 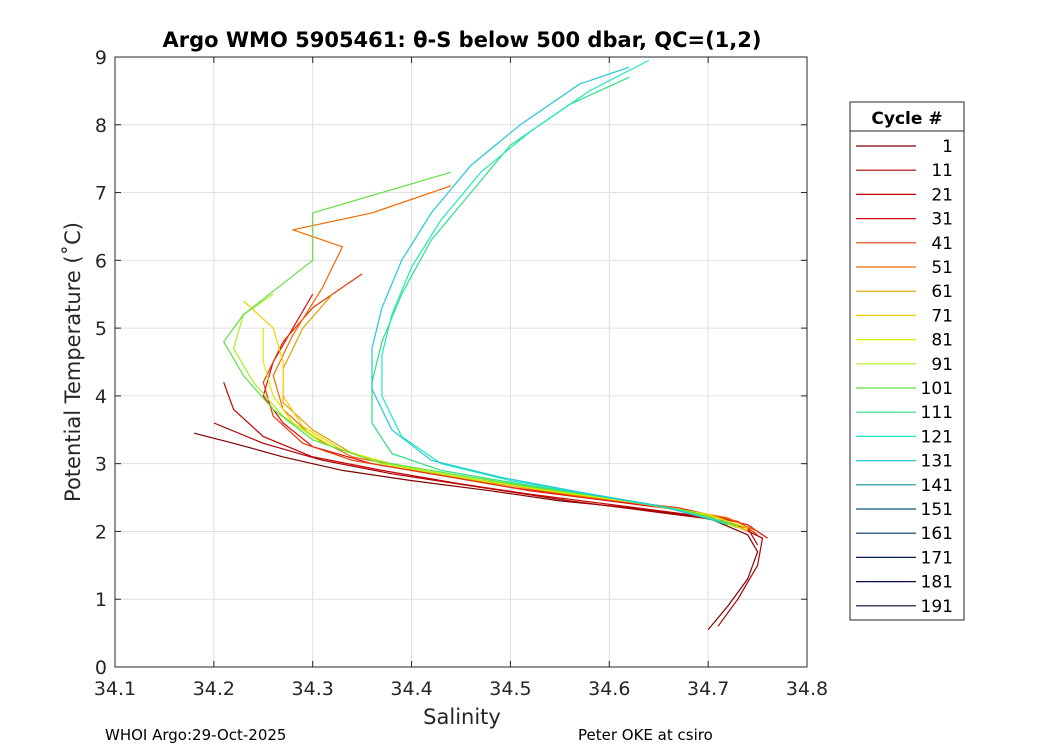 I want to click on x-tick-label: 34.4, so click(x=411, y=689).